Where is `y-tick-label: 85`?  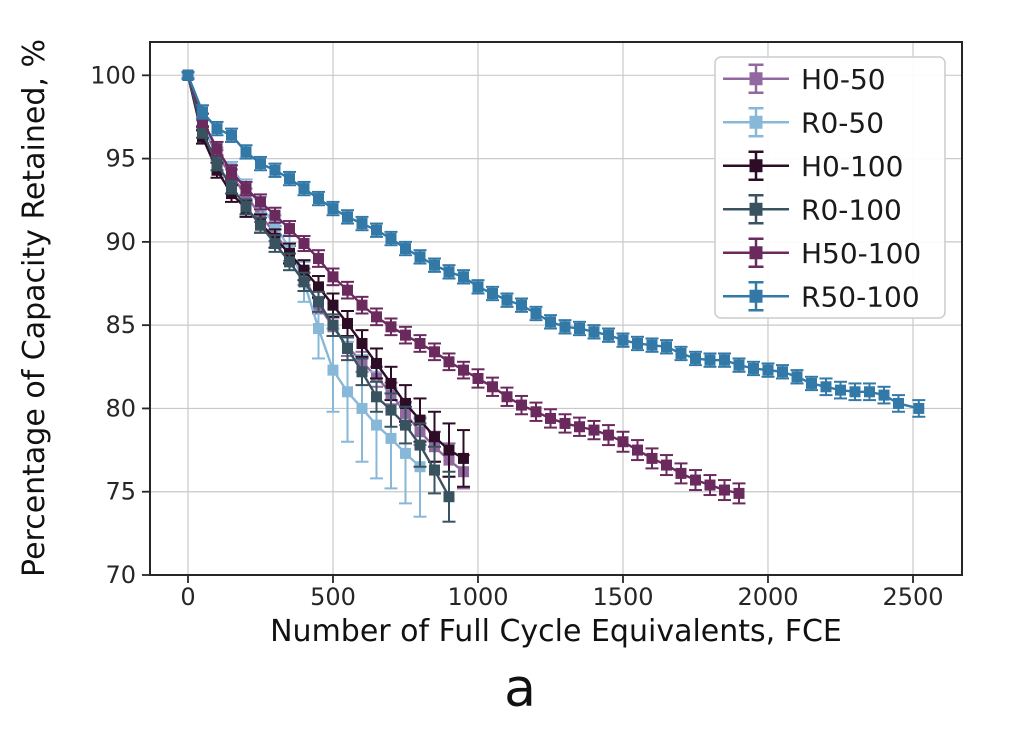
y-tick-label: 85 is located at coordinates (120, 325).